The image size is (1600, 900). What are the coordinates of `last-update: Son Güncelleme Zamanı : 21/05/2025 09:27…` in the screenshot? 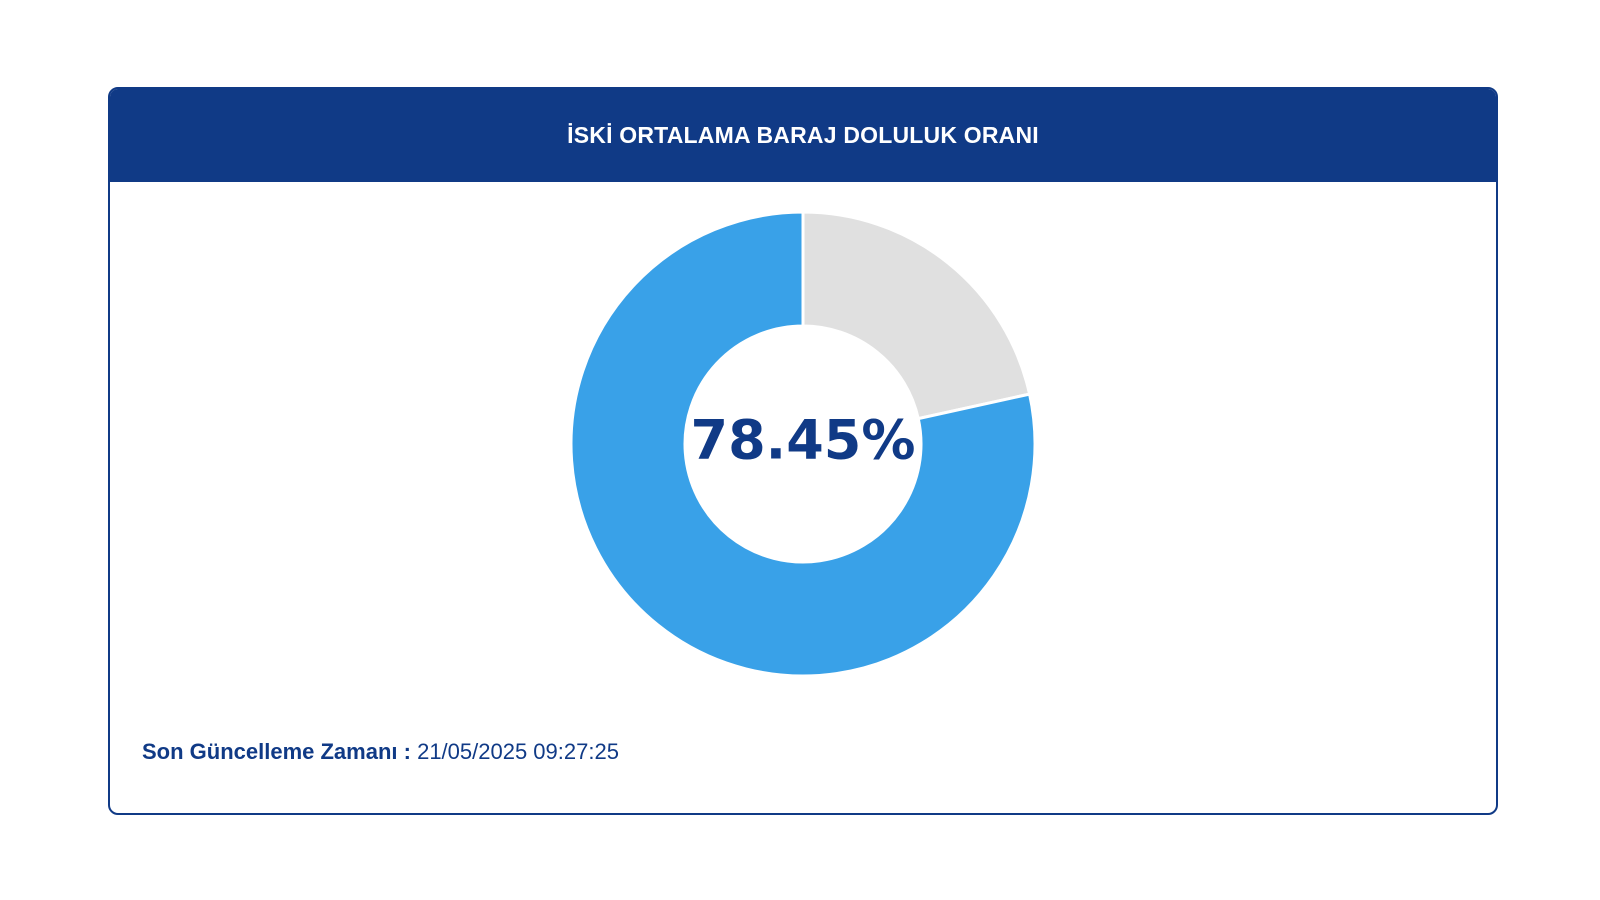 It's located at (380, 752).